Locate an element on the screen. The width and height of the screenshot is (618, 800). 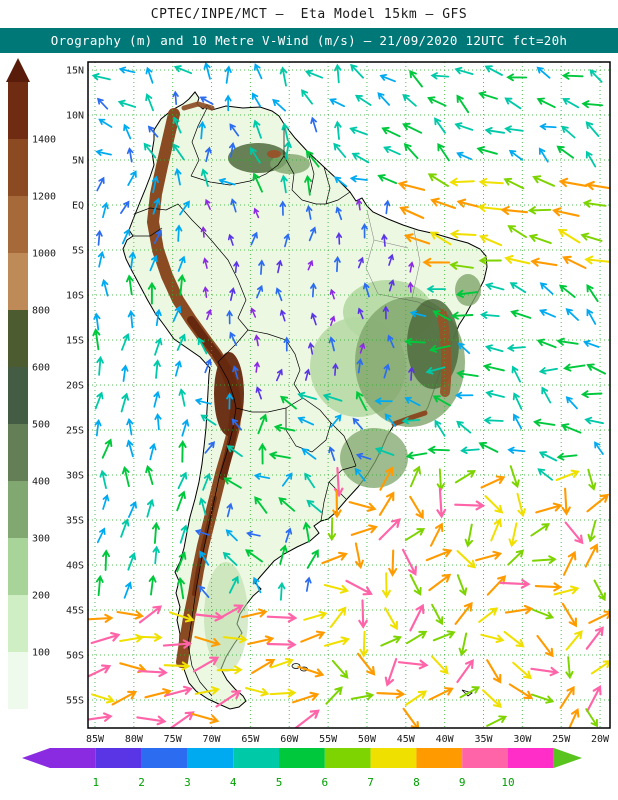
wind-colorbar-right-arrow is located at coordinates (567, 758).